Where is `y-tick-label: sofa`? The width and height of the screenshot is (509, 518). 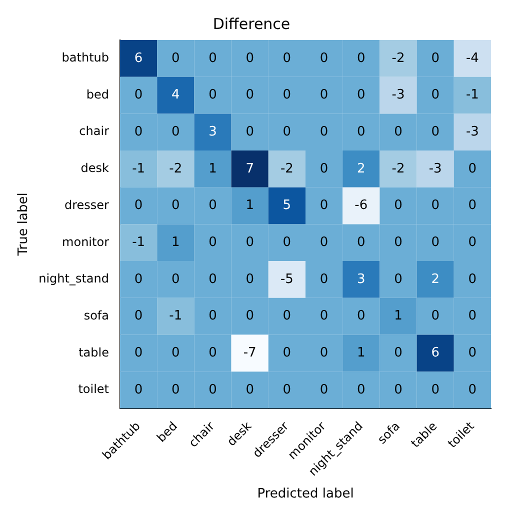 y-tick-label: sofa is located at coordinates (96, 315).